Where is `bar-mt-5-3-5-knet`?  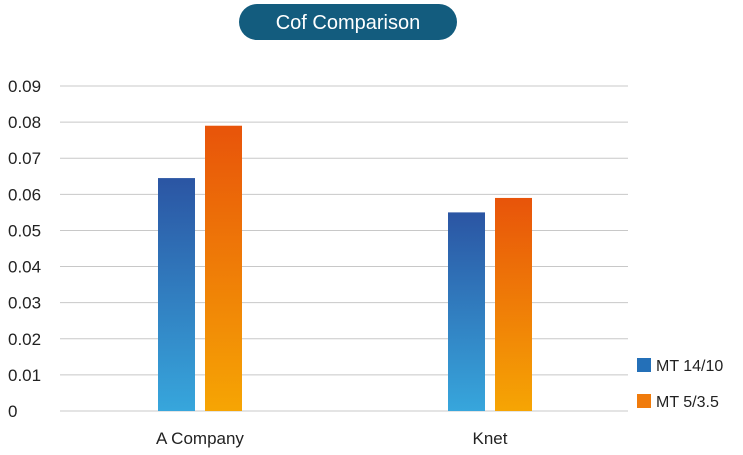 bar-mt-5-3-5-knet is located at coordinates (513, 304).